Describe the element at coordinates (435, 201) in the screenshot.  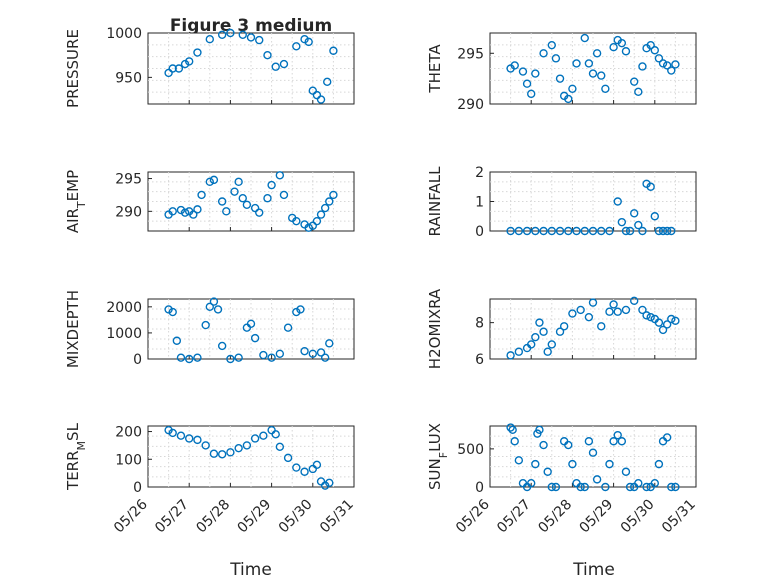
I see `y-axis-label: RAINFALL` at that location.